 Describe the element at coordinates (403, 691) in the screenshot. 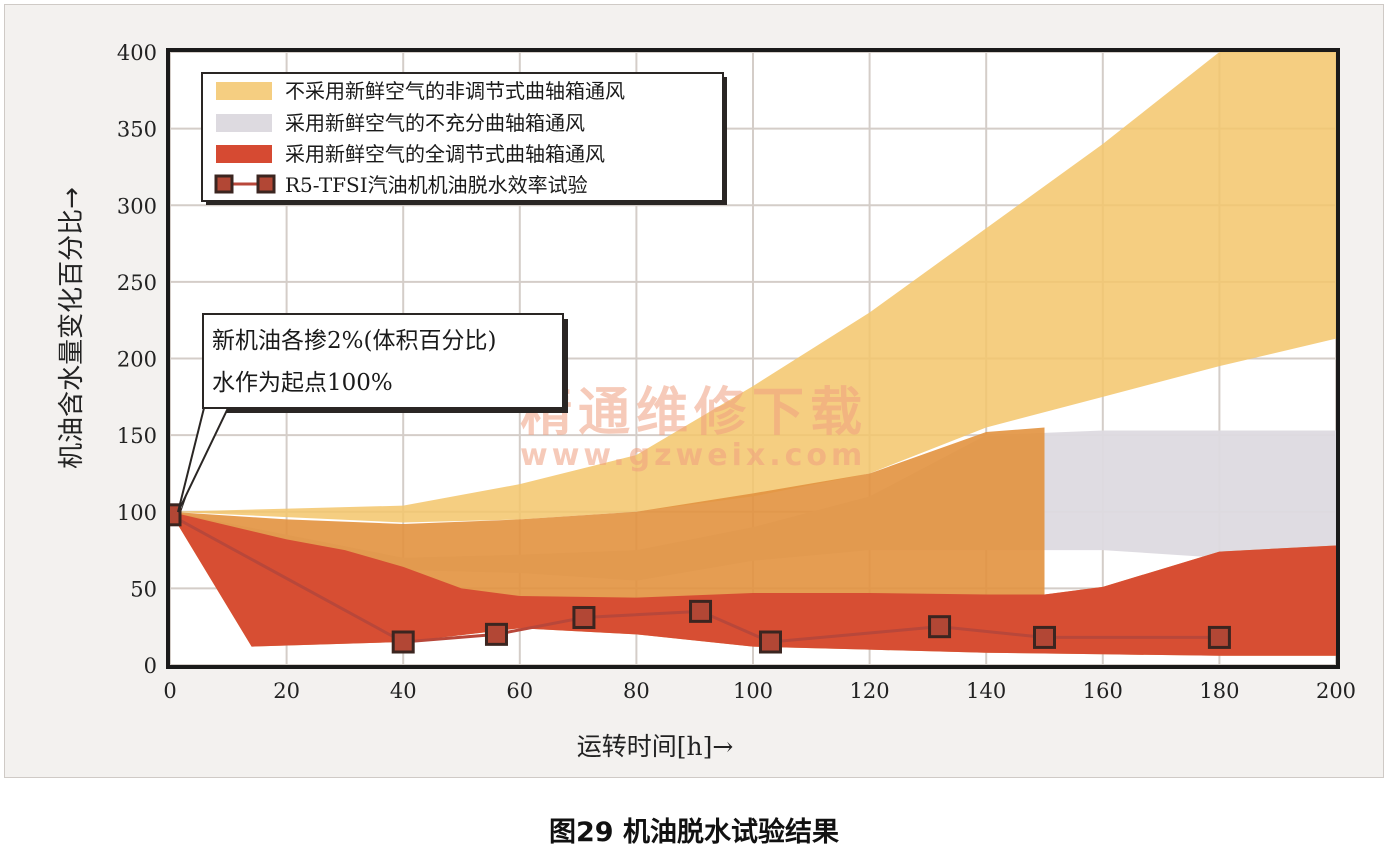

I see `x-tick-label: 40` at that location.